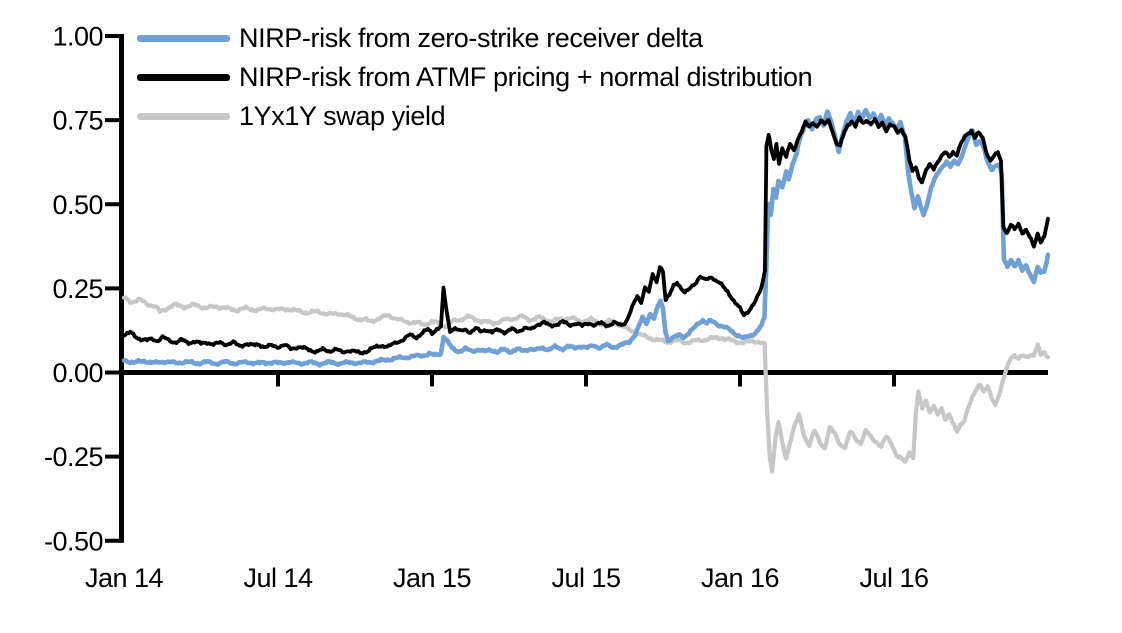  I want to click on y-tick-label: 0.50, so click(77, 205).